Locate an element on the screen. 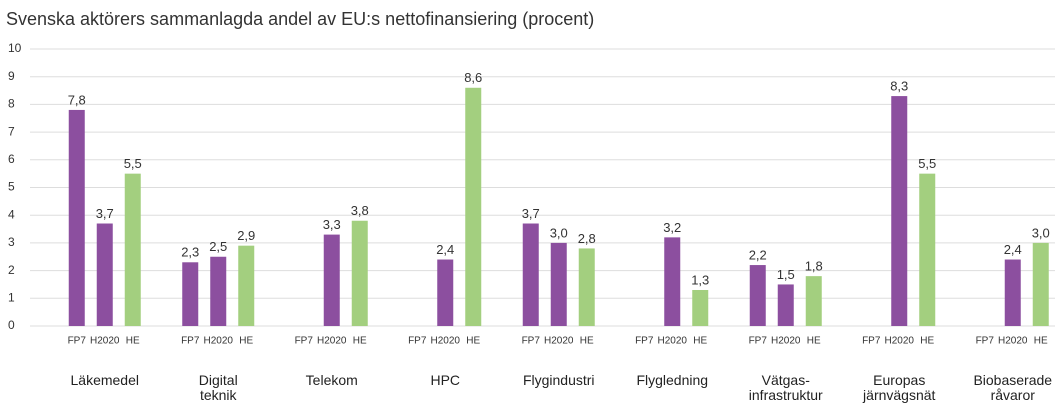 This screenshot has width=1059, height=403. category-label: Telekom is located at coordinates (331, 380).